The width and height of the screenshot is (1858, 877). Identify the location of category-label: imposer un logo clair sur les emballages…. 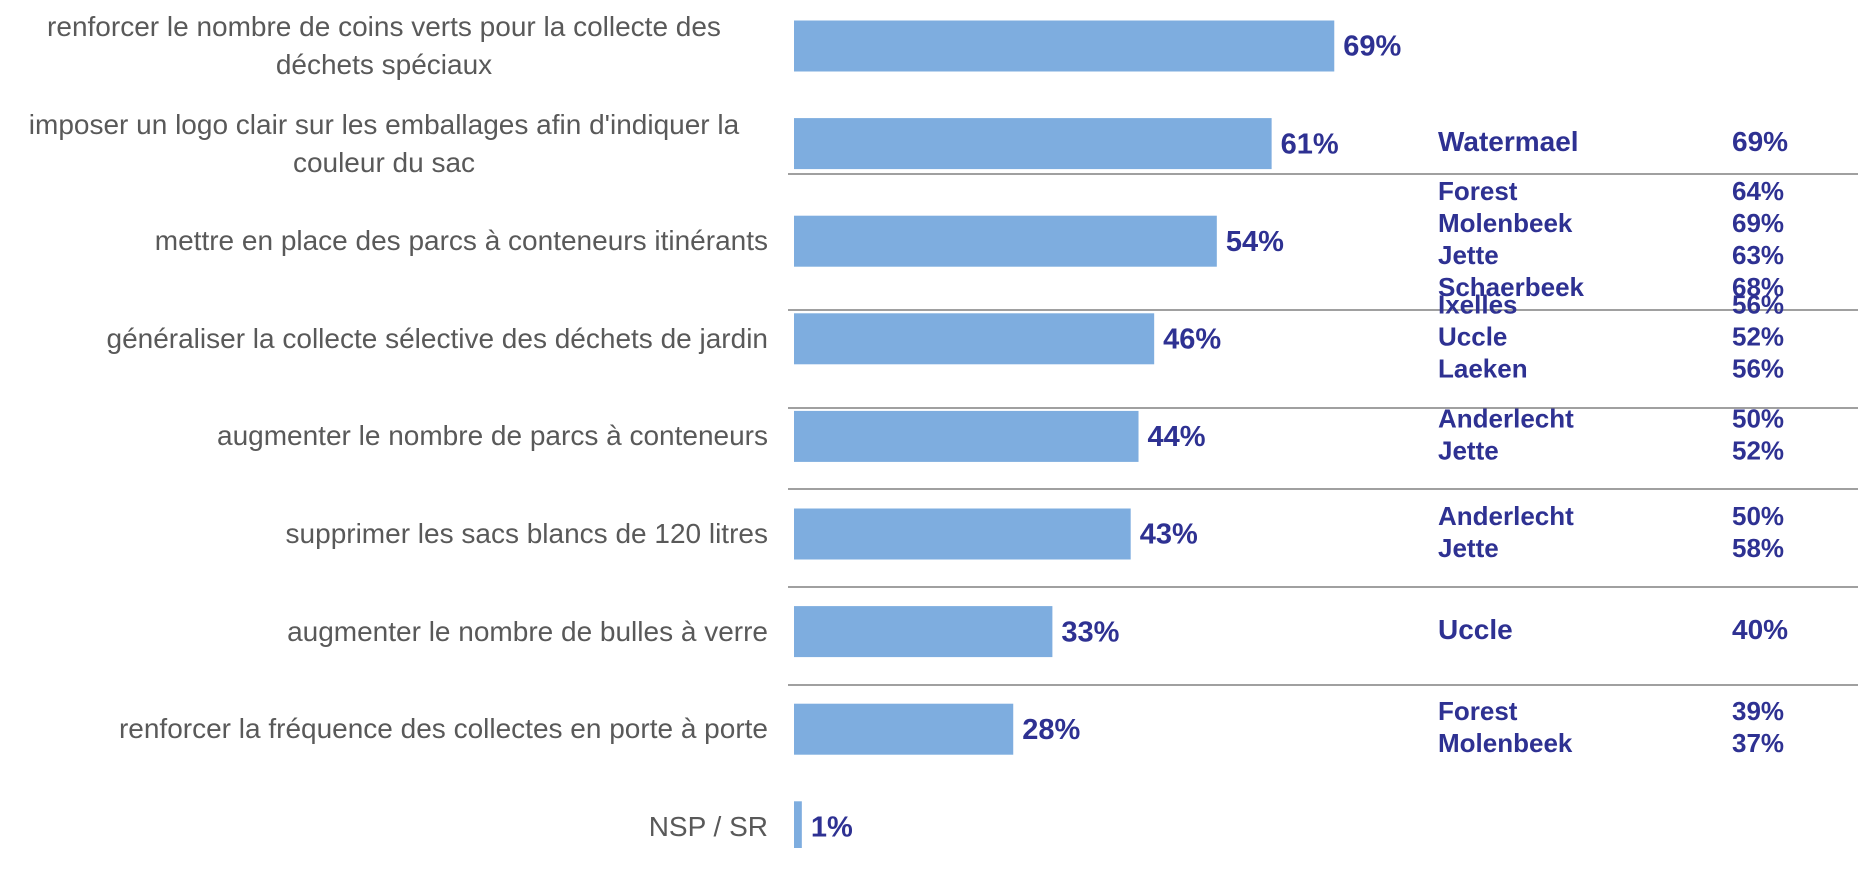
(384, 144).